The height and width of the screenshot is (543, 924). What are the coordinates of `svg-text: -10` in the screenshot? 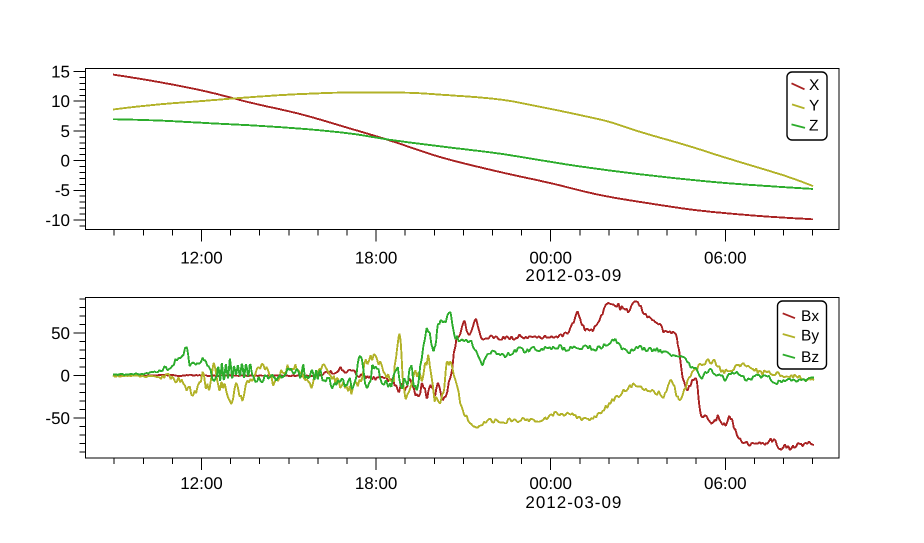 It's located at (57, 220).